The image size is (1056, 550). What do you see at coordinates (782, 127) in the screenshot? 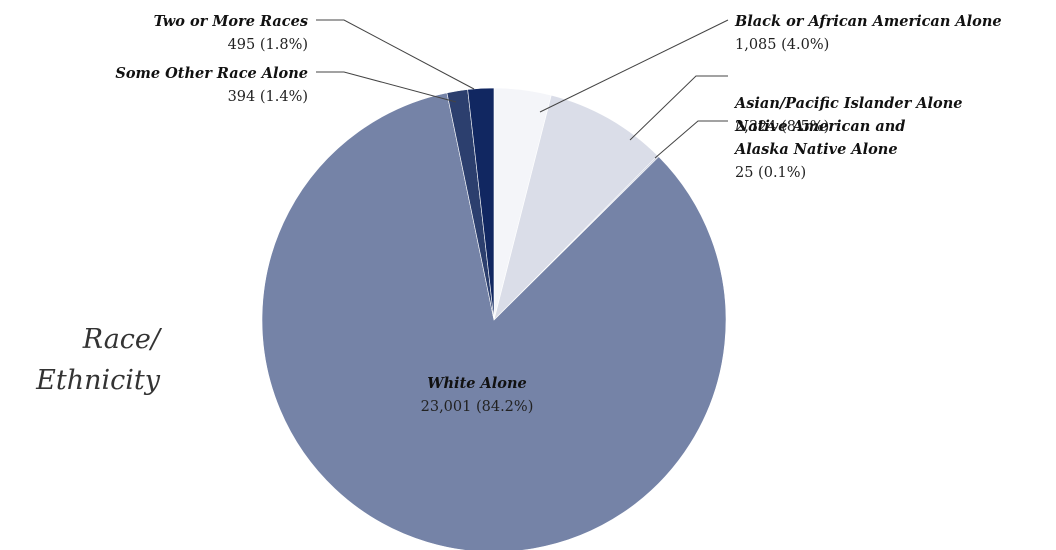
I see `slice-value-asian: 2,324 (8.5%)` at bounding box center [782, 127].